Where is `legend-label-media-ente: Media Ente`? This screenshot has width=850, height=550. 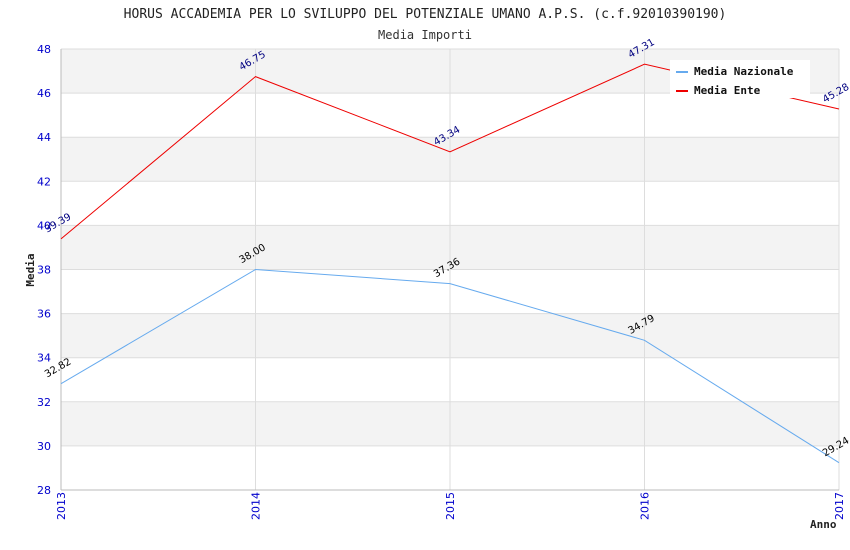
legend-label-media-ente: Media Ente is located at coordinates (727, 90).